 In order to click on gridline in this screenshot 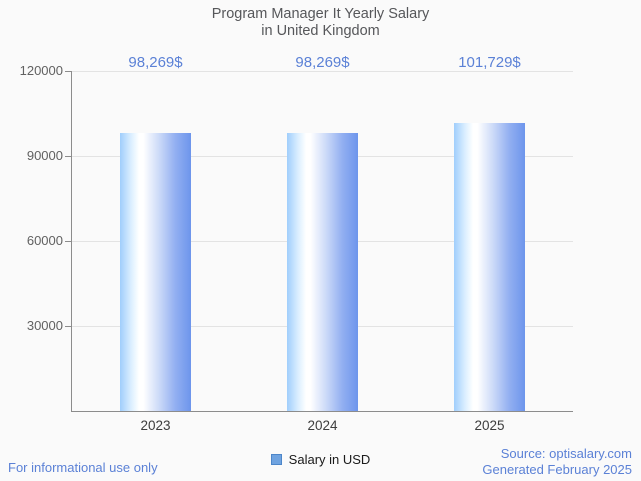, I will do `click(322, 71)`.